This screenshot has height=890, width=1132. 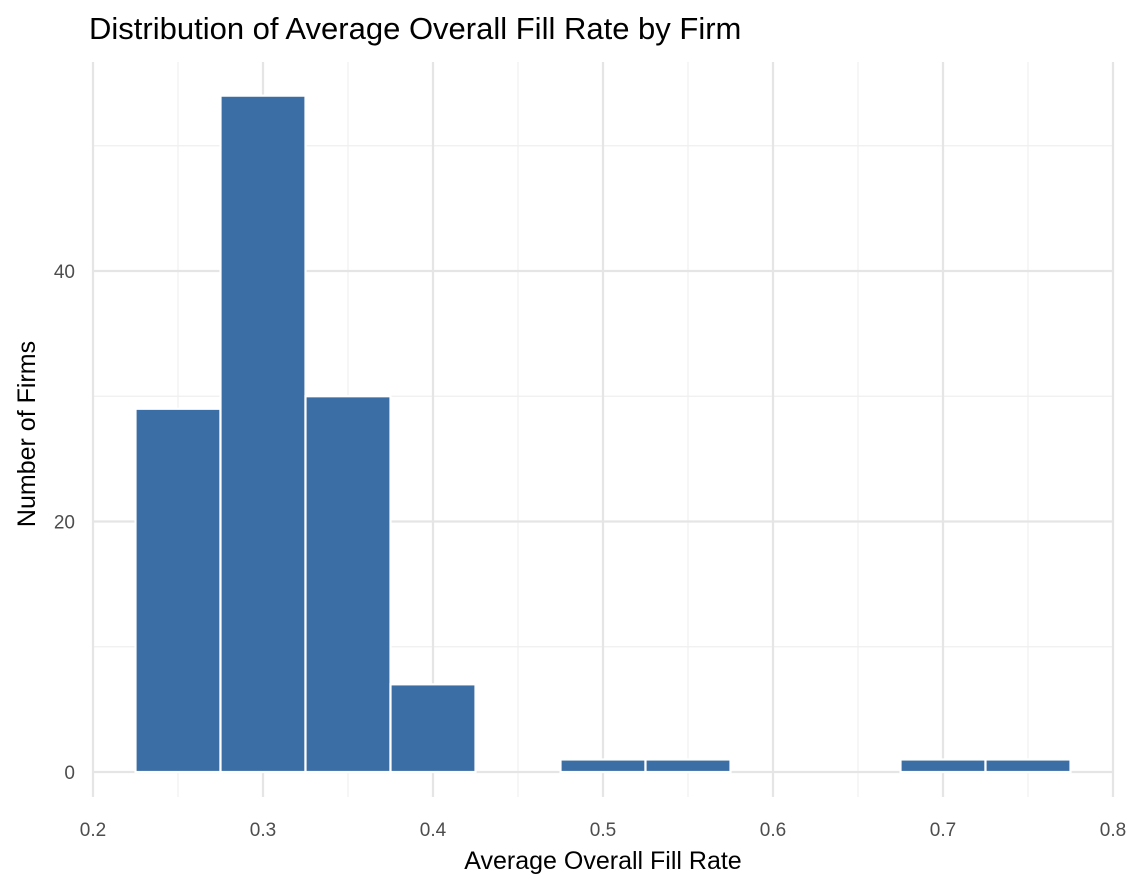 What do you see at coordinates (433, 830) in the screenshot?
I see `x-tick-label: 0.4` at bounding box center [433, 830].